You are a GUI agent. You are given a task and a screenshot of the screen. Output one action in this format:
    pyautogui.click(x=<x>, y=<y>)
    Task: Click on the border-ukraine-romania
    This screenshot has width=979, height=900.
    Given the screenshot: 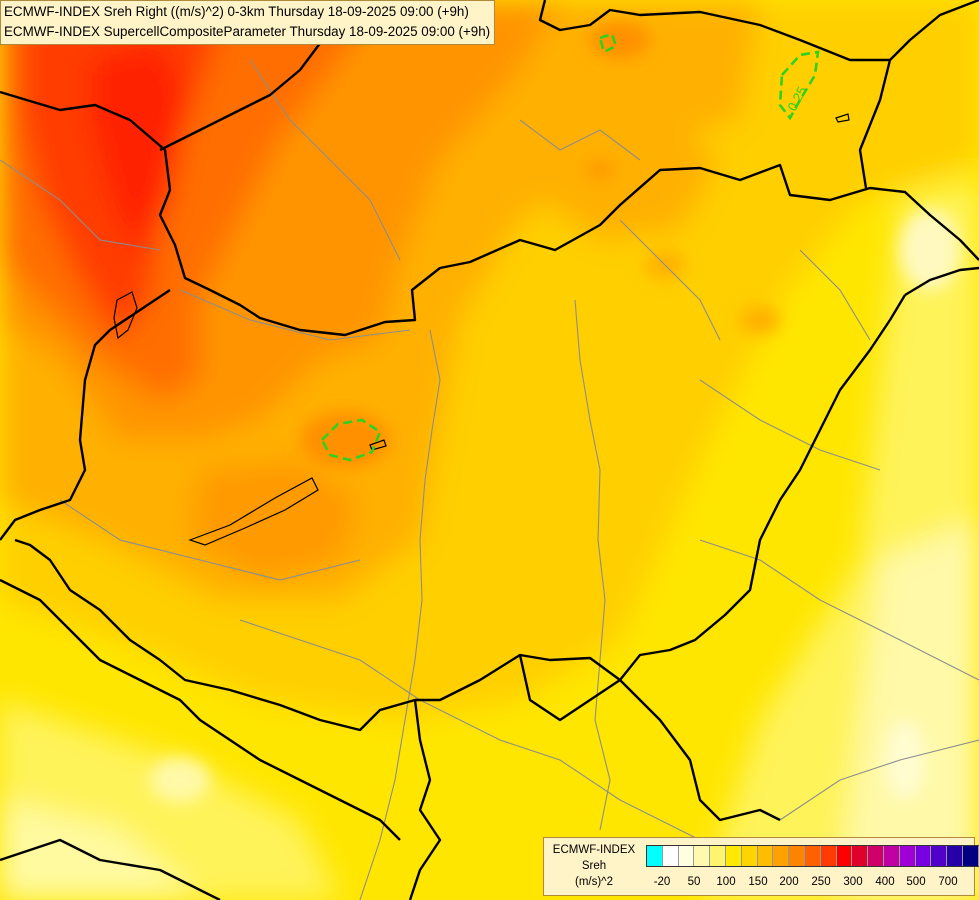 What is the action you would take?
    pyautogui.click(x=941, y=281)
    